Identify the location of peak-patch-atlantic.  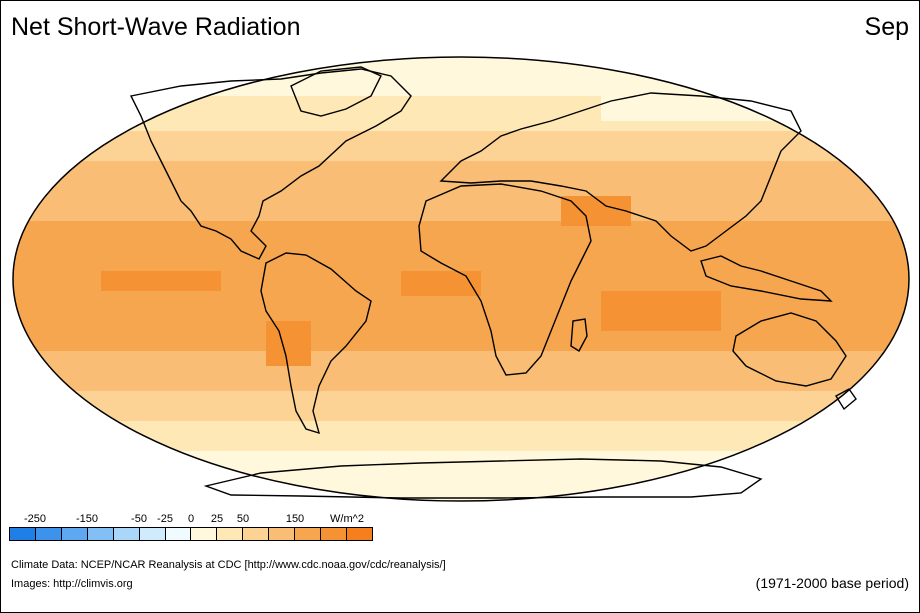
(441, 283).